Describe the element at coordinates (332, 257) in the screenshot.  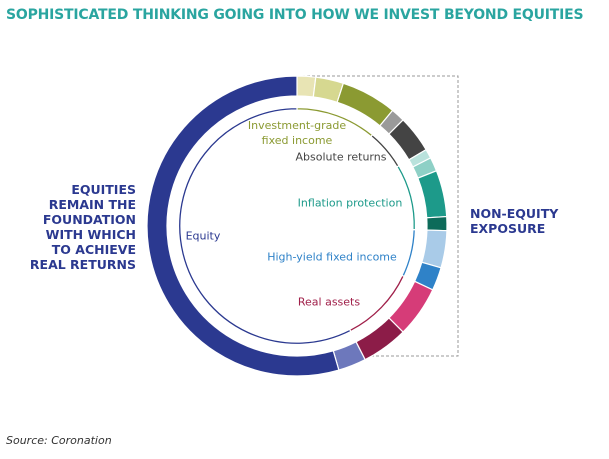
I see `group-label: High-yield fixed income` at that location.